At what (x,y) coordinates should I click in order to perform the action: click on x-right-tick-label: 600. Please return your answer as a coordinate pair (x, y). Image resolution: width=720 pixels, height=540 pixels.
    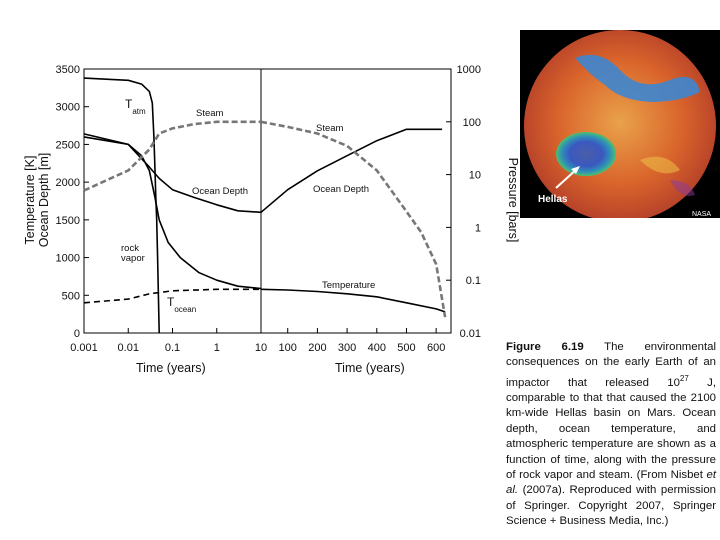
    Looking at the image, I should click on (436, 348).